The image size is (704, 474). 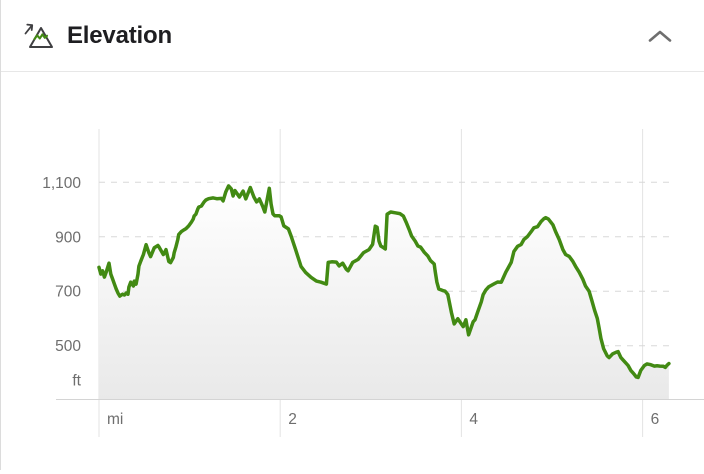 I want to click on collapse-button, so click(x=660, y=36).